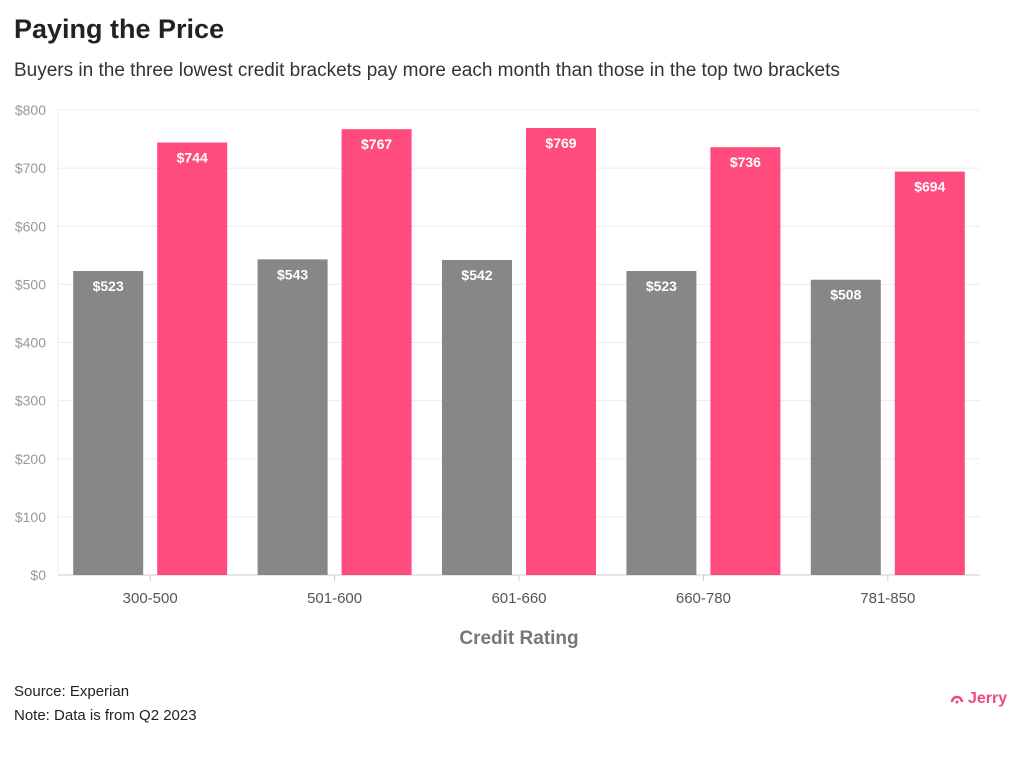 This screenshot has height=765, width=1024. I want to click on data-label: $769, so click(560, 143).